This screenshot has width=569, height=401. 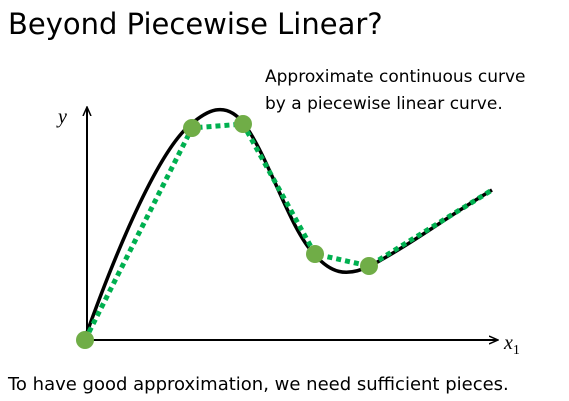 What do you see at coordinates (61, 117) in the screenshot?
I see `y-axis-label: y` at bounding box center [61, 117].